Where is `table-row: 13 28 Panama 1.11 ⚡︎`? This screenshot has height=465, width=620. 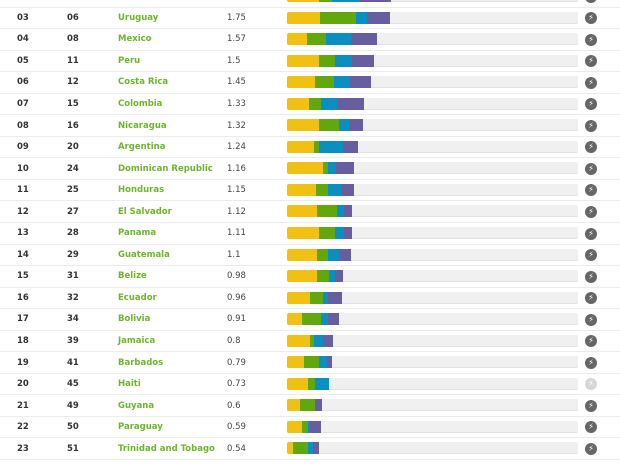 table-row: 13 28 Panama 1.11 ⚡︎ is located at coordinates (310, 234).